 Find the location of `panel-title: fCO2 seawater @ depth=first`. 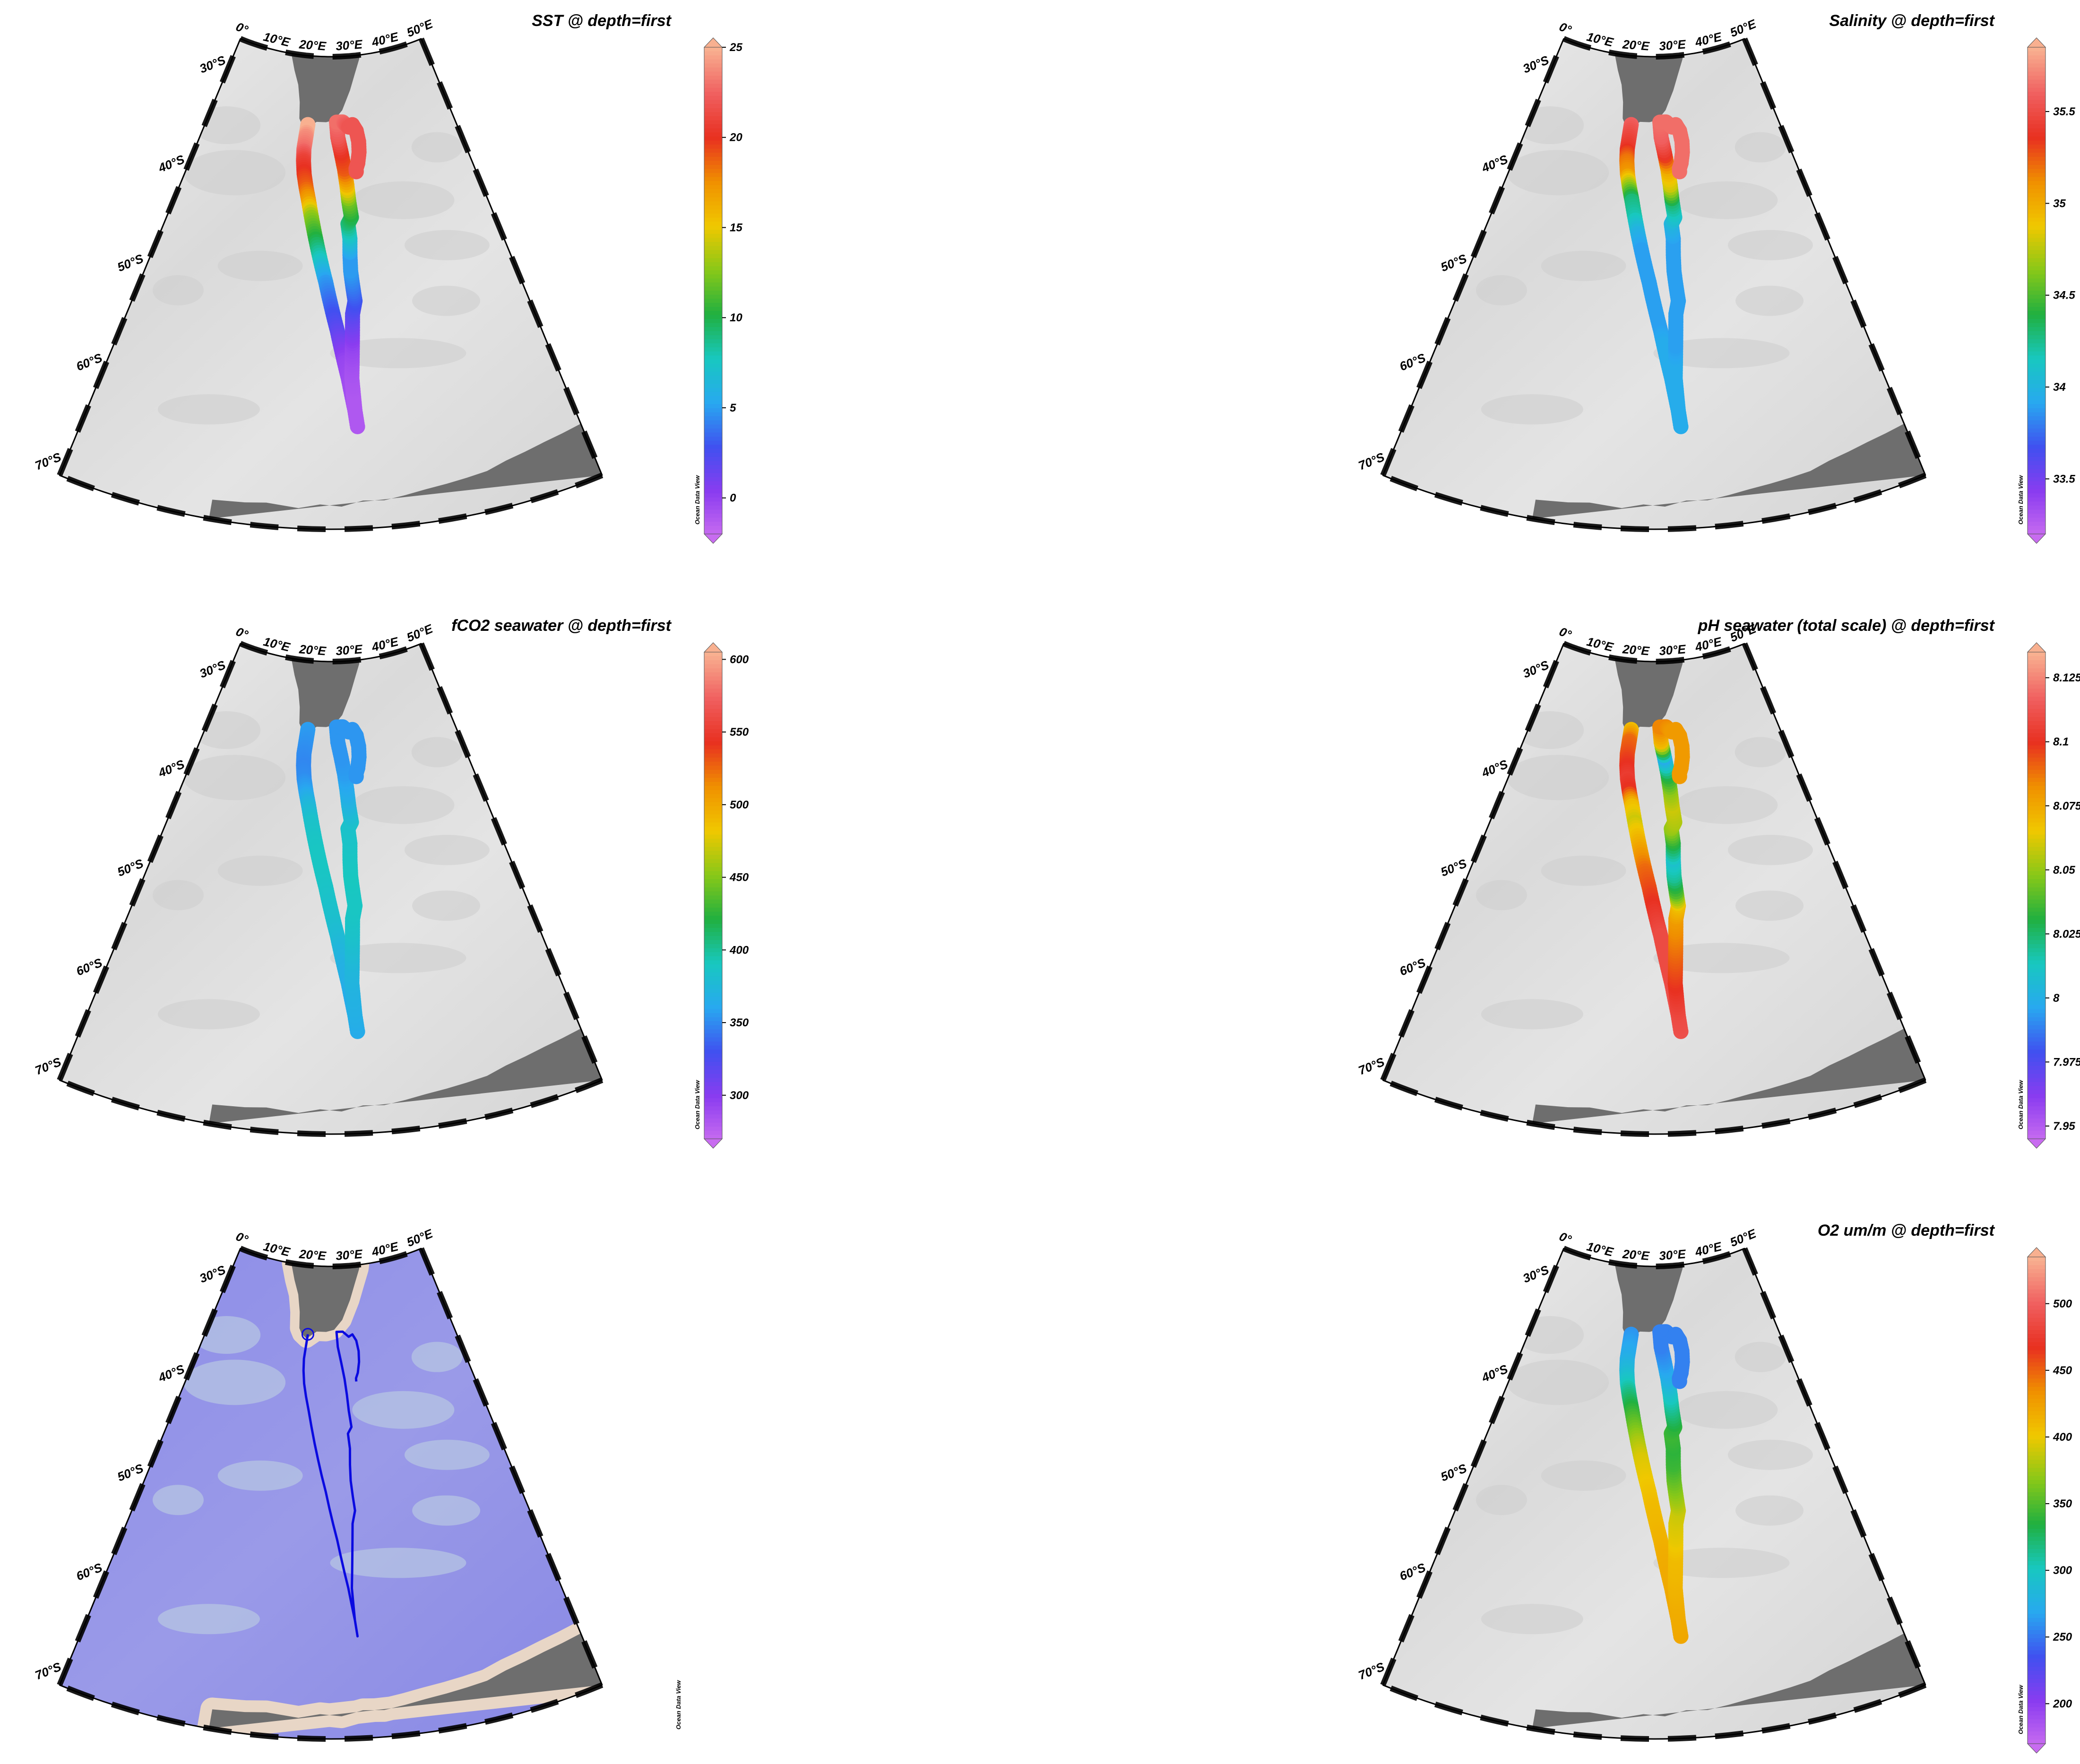

panel-title: fCO2 seawater @ depth=first is located at coordinates (561, 626).